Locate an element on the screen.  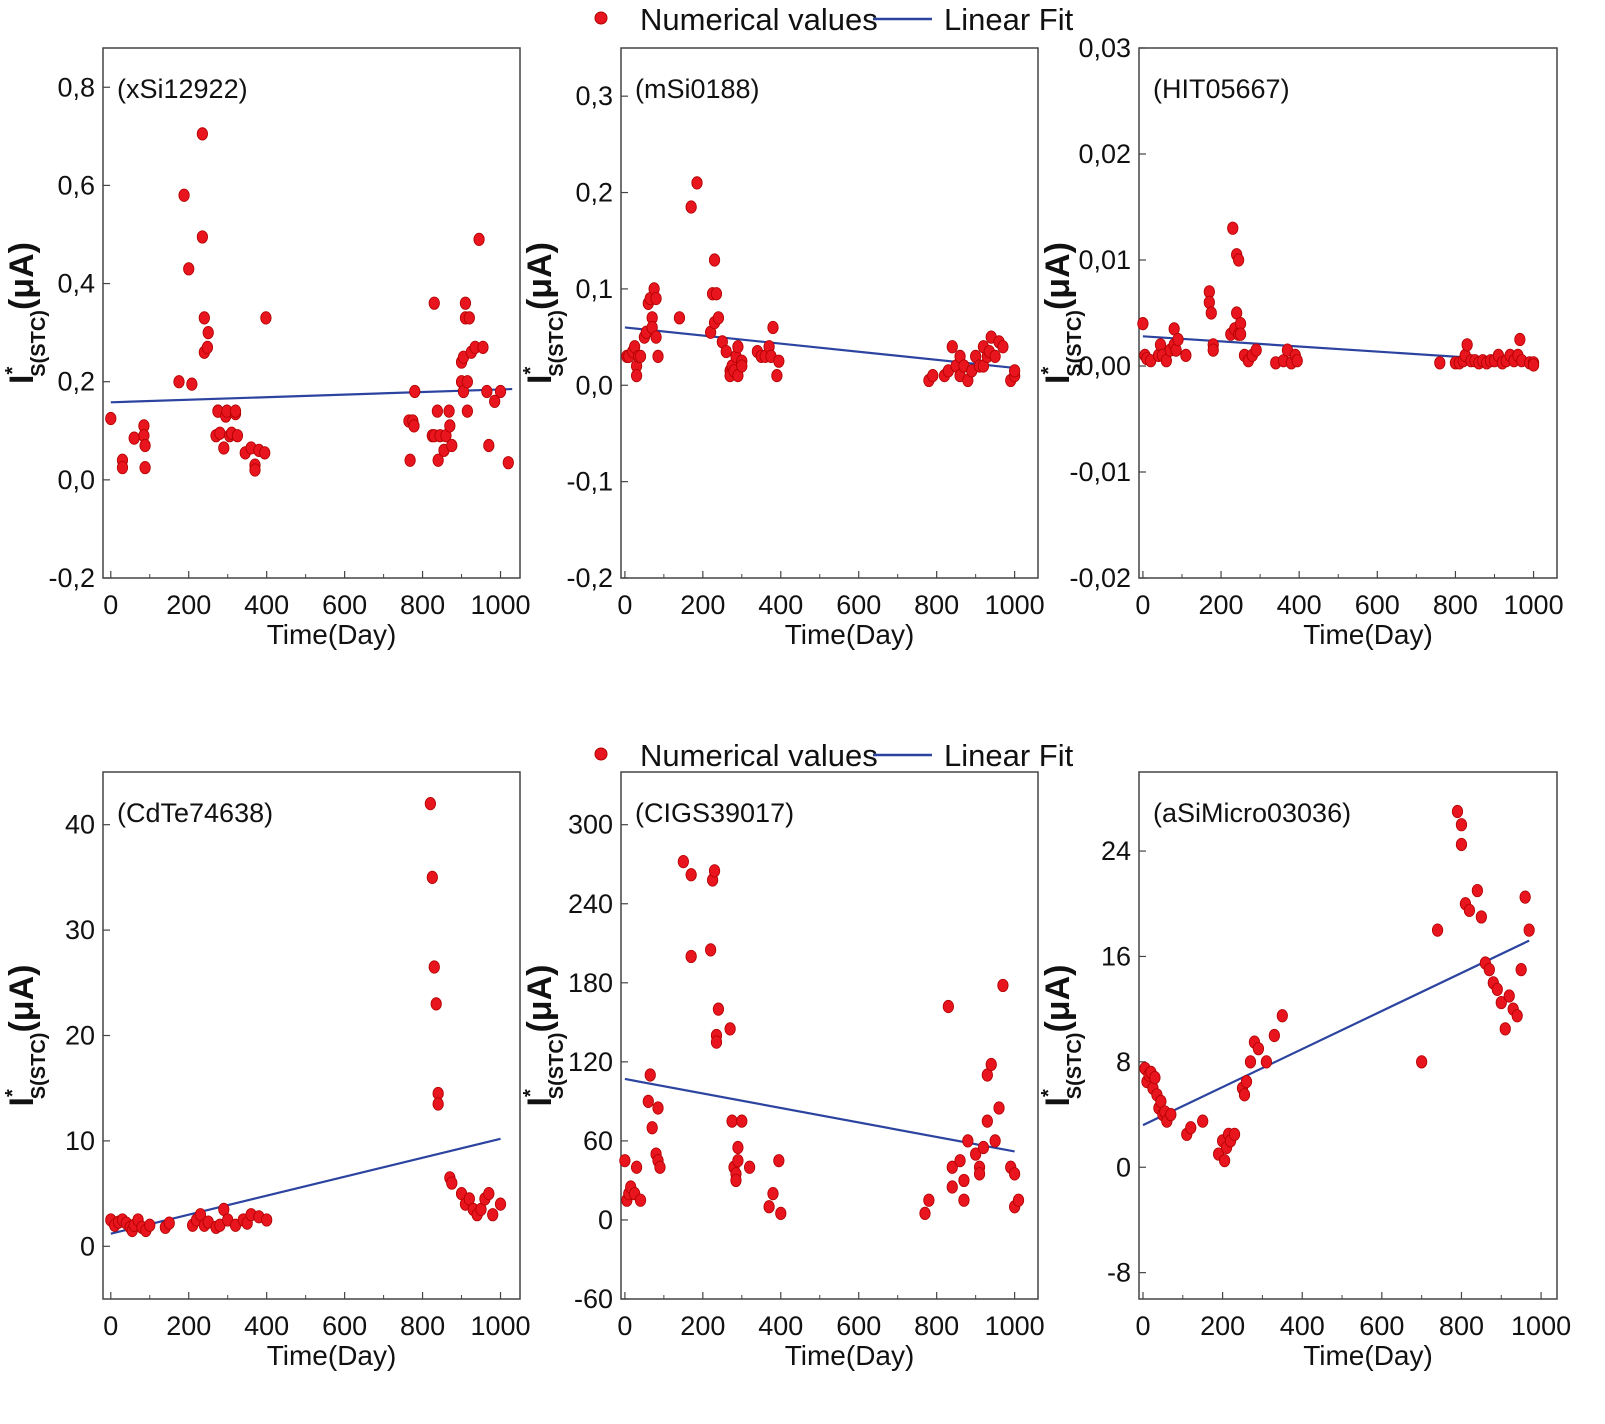
y-tick-label: -0,2 is located at coordinates (71, 578).